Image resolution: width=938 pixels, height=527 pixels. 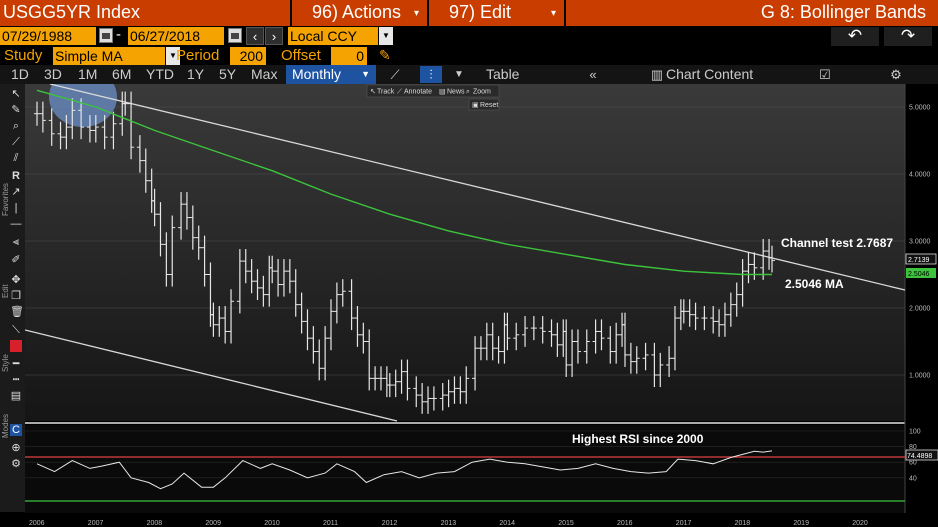 What do you see at coordinates (16, 396) in the screenshot?
I see `fill-icon: ▤` at bounding box center [16, 396].